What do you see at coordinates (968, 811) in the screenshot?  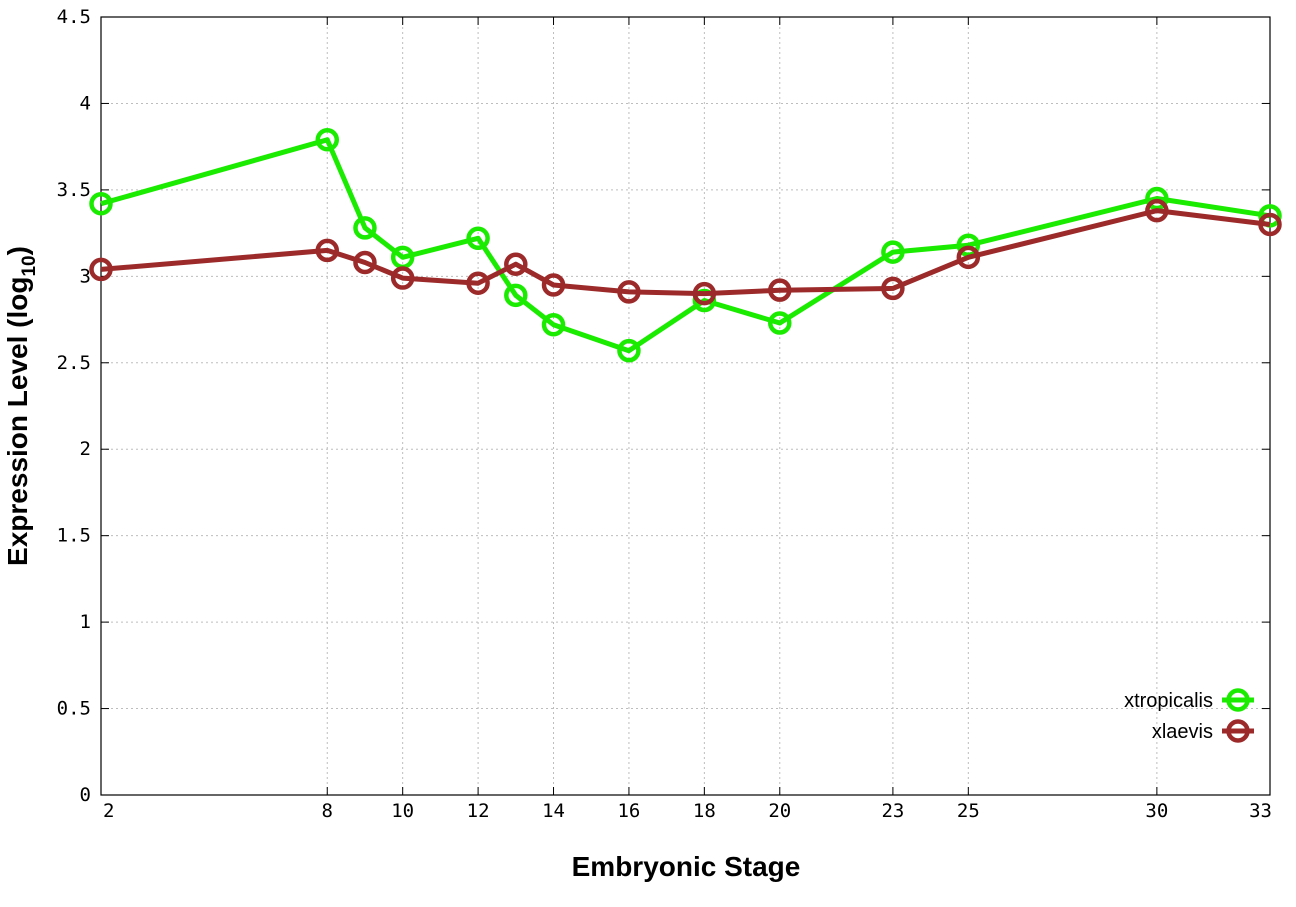 I see `x-tick-label: 25` at bounding box center [968, 811].